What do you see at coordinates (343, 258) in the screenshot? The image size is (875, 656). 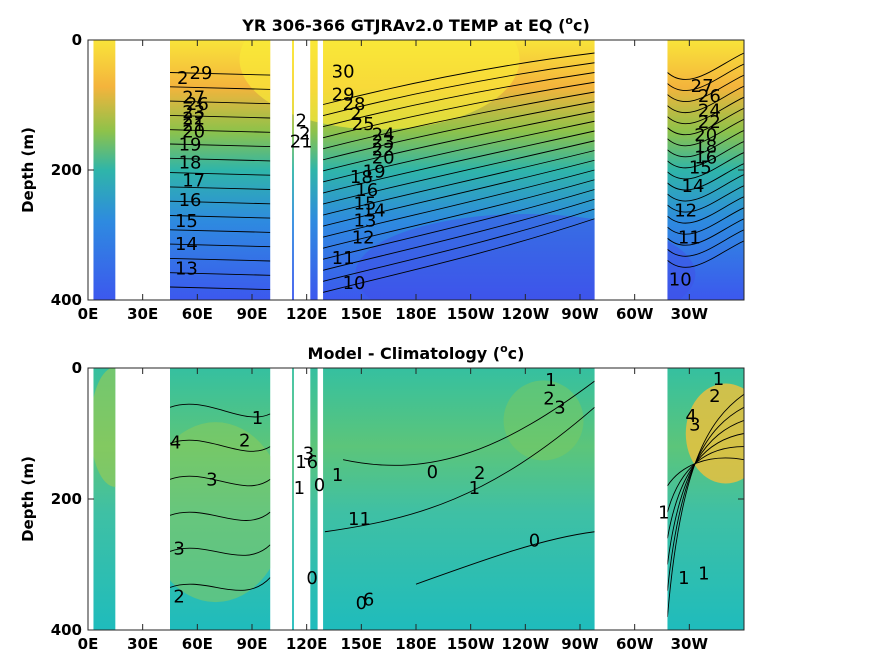 I see `contour-label: 11` at bounding box center [343, 258].